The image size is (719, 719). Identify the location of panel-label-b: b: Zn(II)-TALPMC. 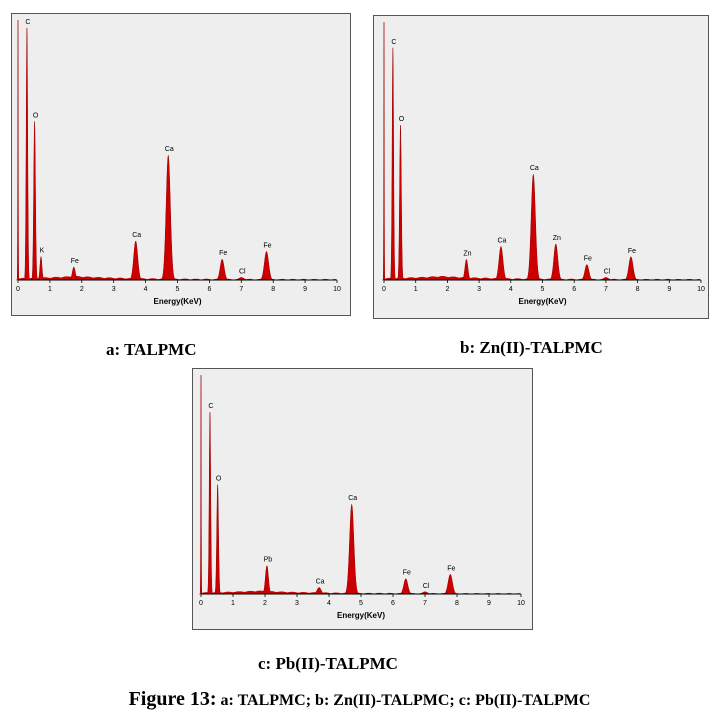
(531, 347).